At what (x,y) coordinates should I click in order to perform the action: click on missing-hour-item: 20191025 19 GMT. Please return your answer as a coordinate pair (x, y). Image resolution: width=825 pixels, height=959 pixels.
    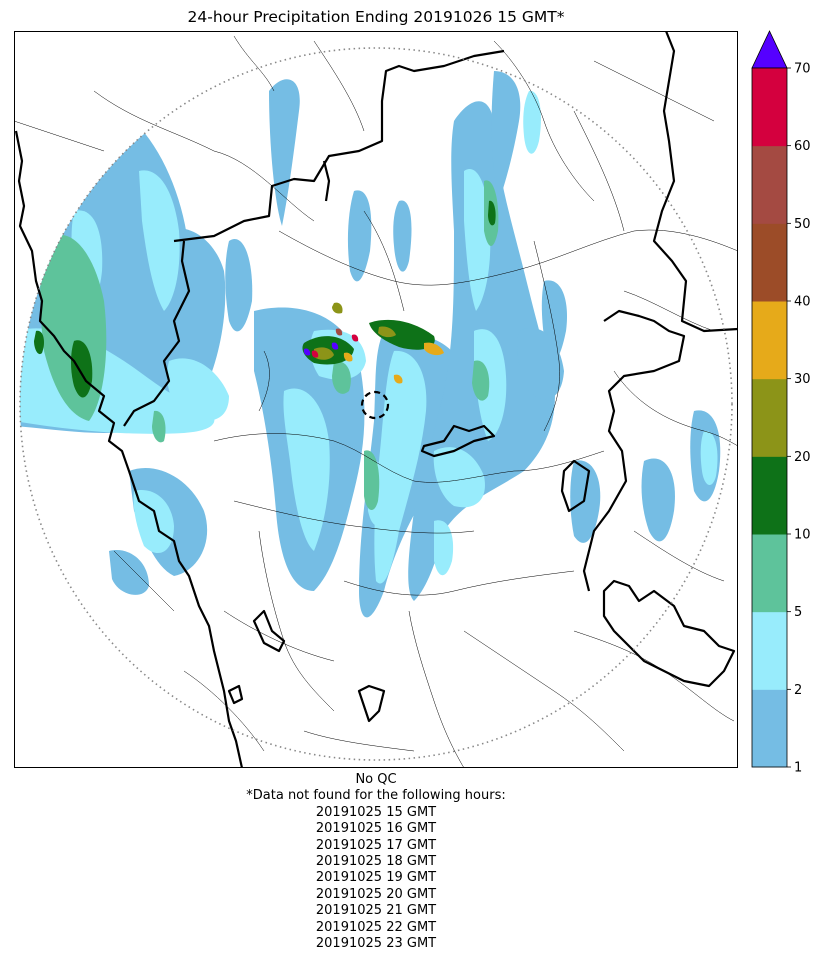
    Looking at the image, I should click on (376, 878).